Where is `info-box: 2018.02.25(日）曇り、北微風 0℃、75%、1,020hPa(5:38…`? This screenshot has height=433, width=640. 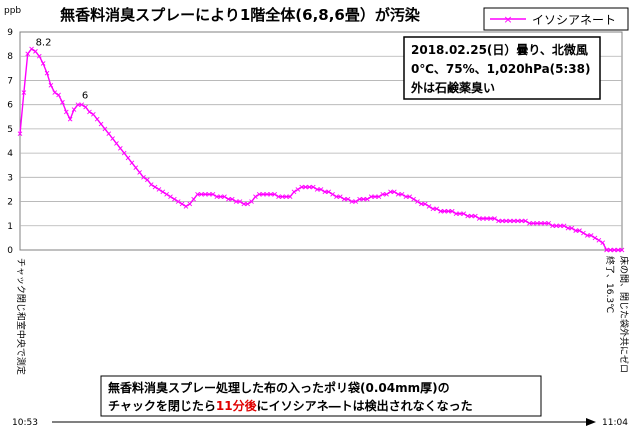 info-box: 2018.02.25(日）曇り、北微風 0℃、75%、1,020hPa(5:38… is located at coordinates (502, 68).